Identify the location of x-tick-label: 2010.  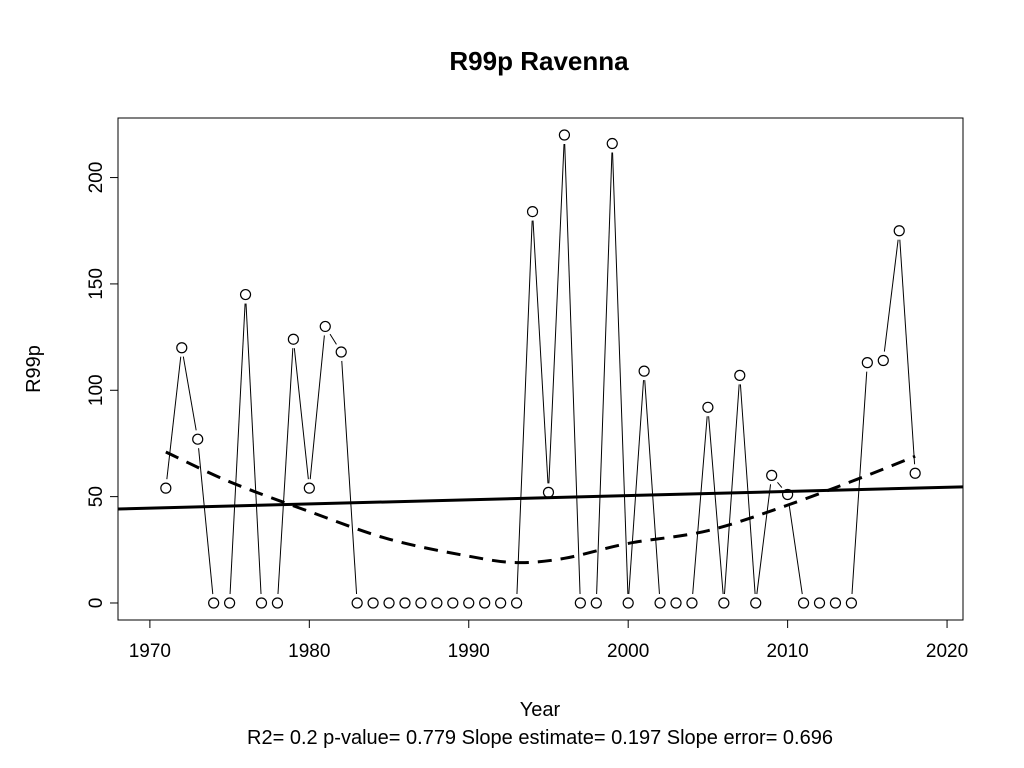
(787, 651).